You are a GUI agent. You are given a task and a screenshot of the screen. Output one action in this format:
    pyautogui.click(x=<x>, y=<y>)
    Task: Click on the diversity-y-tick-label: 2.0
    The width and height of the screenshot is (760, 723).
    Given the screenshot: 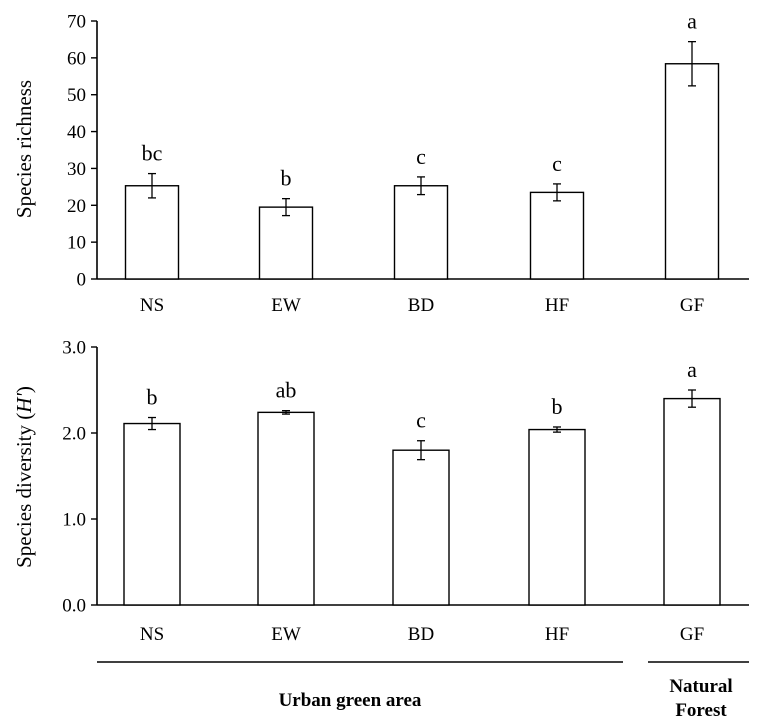 What is the action you would take?
    pyautogui.click(x=74, y=434)
    